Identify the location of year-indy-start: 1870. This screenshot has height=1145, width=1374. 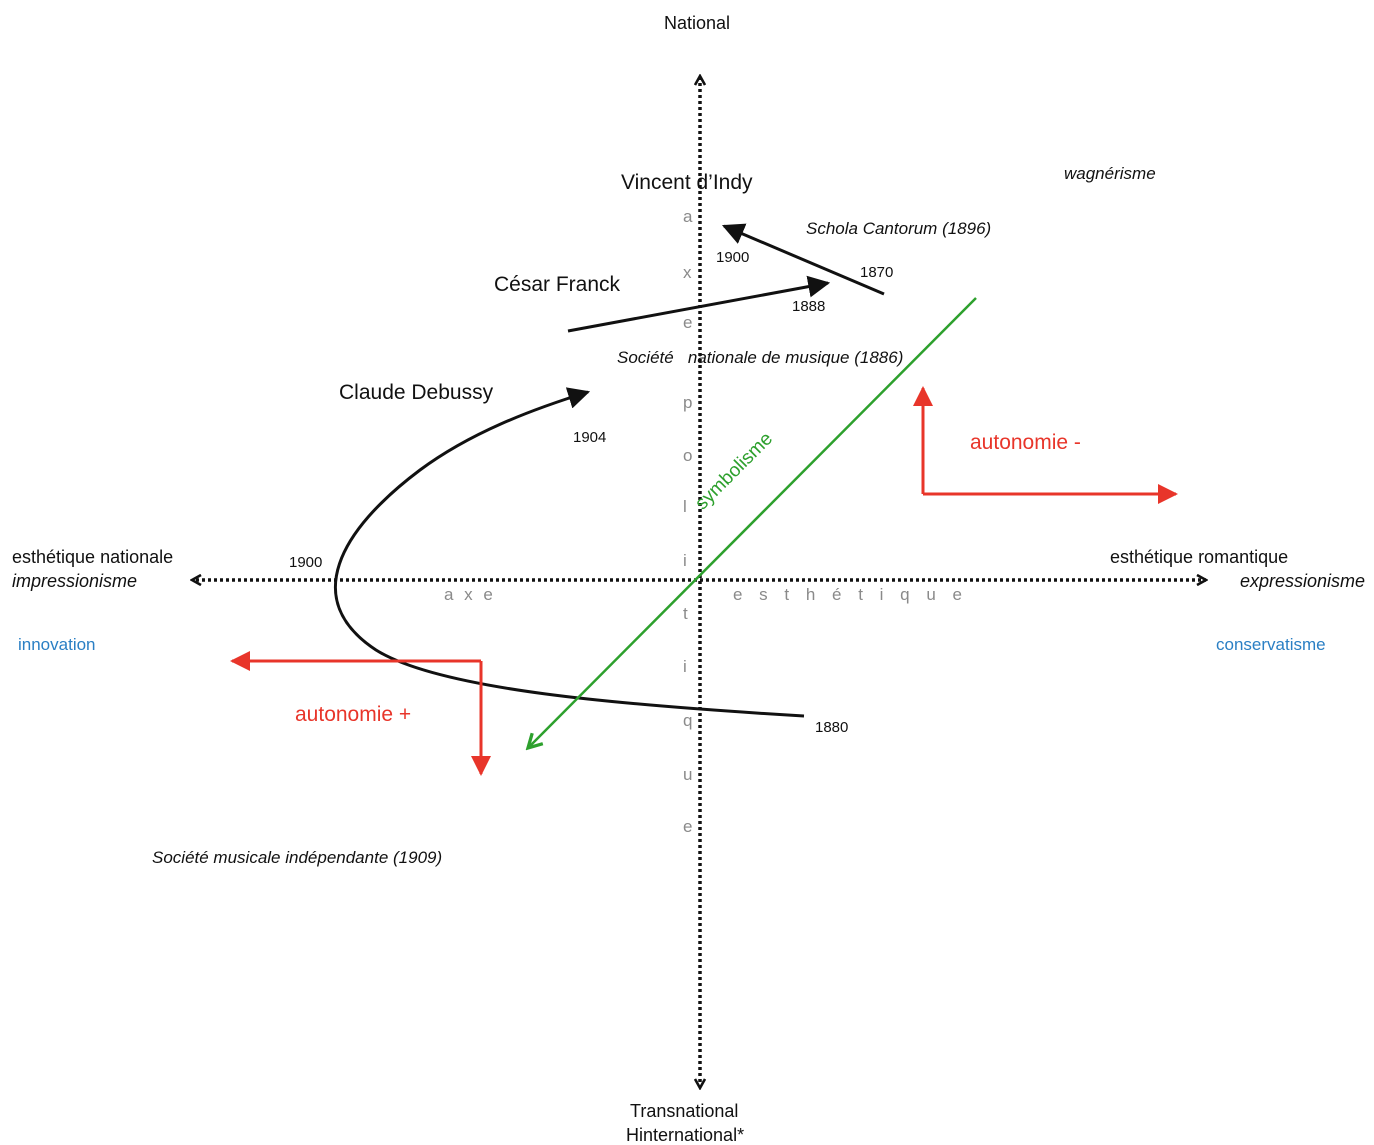
(877, 272).